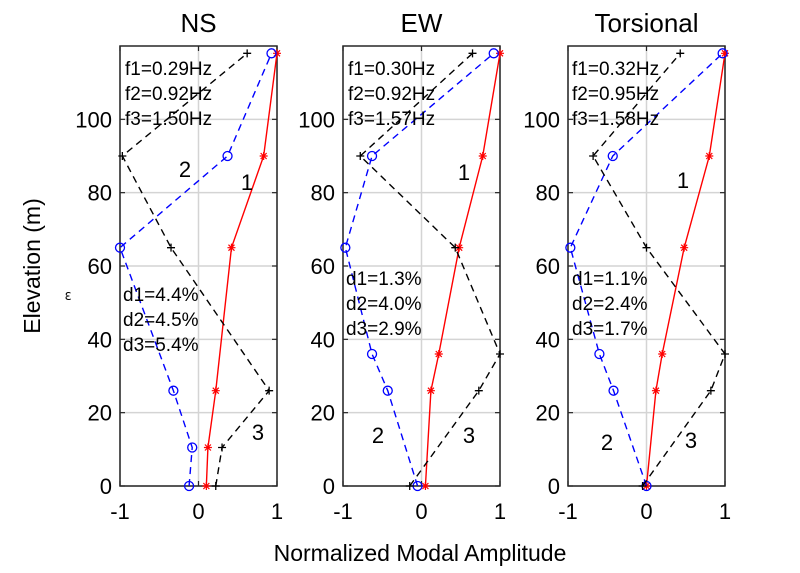 The height and width of the screenshot is (573, 800). What do you see at coordinates (615, 69) in the screenshot?
I see `frequency-label: f1=0.32Hz` at bounding box center [615, 69].